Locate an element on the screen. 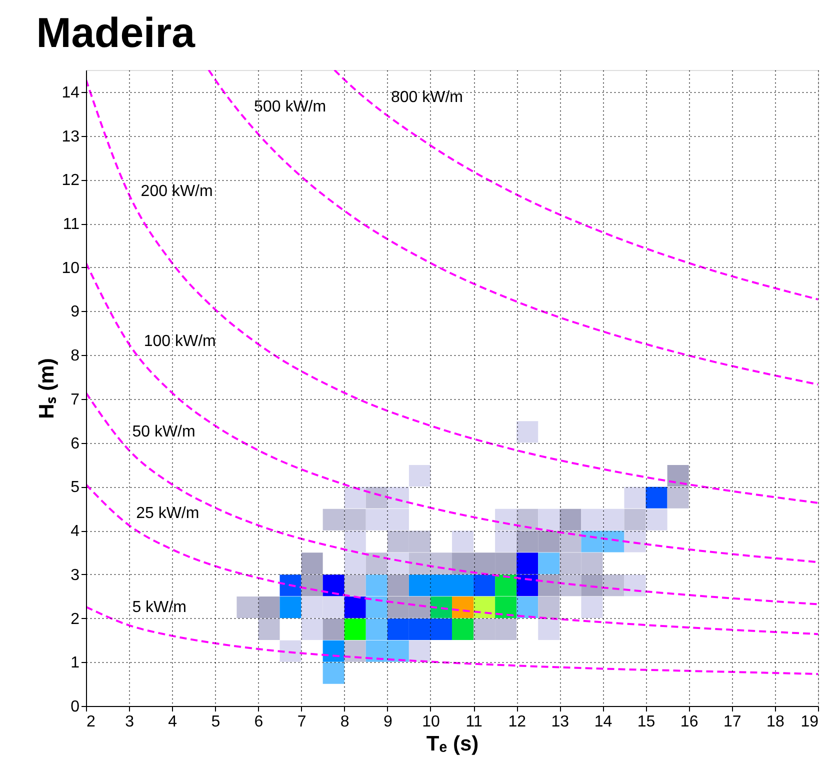  x-tick-label: 5 is located at coordinates (215, 722).